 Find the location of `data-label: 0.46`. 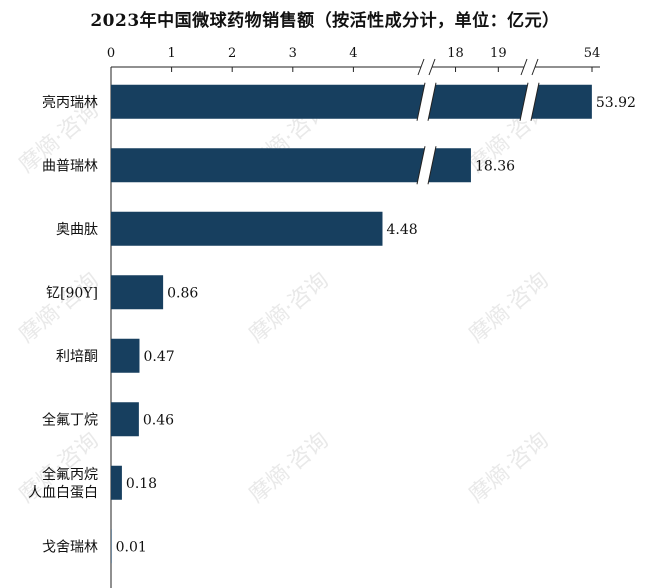

data-label: 0.46 is located at coordinates (158, 420).